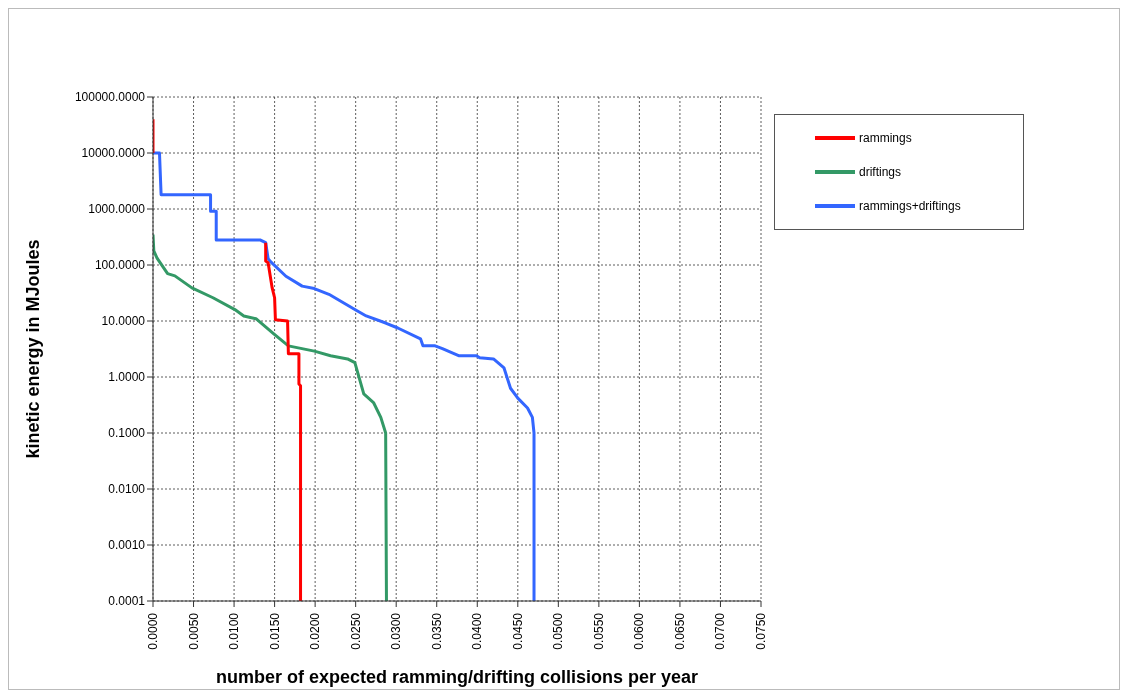  I want to click on legend-label: driftings, so click(880, 172).